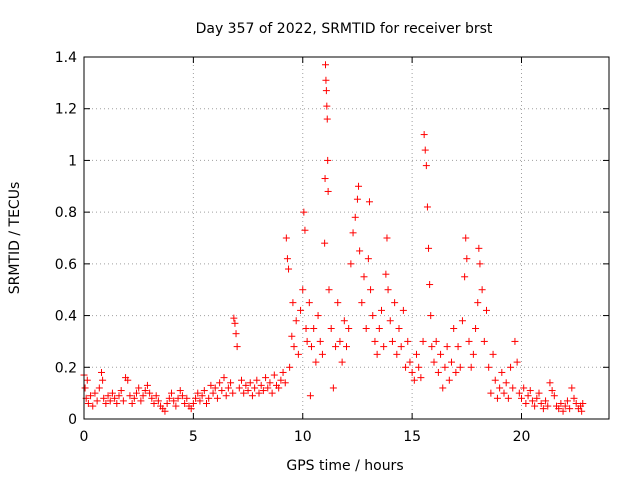 This screenshot has height=480, width=640. Describe the element at coordinates (66, 265) in the screenshot. I see `y-tick-label: 0.6` at that location.